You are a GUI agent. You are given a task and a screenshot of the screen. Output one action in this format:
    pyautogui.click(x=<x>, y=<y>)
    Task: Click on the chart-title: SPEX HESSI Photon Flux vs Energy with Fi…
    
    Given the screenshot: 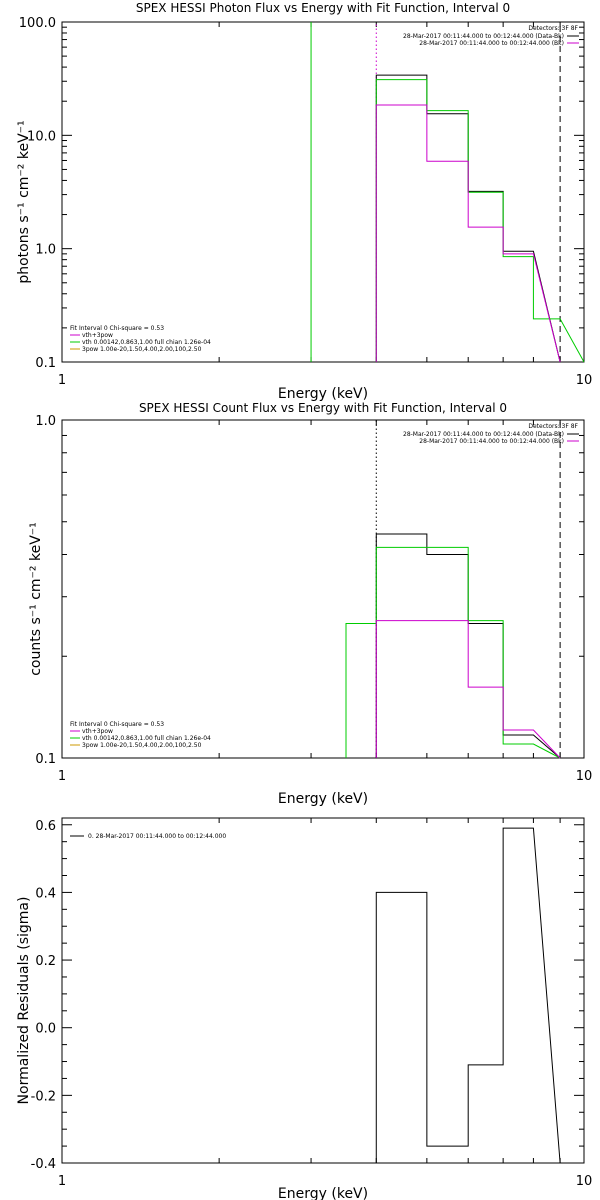 What is the action you would take?
    pyautogui.click(x=323, y=8)
    